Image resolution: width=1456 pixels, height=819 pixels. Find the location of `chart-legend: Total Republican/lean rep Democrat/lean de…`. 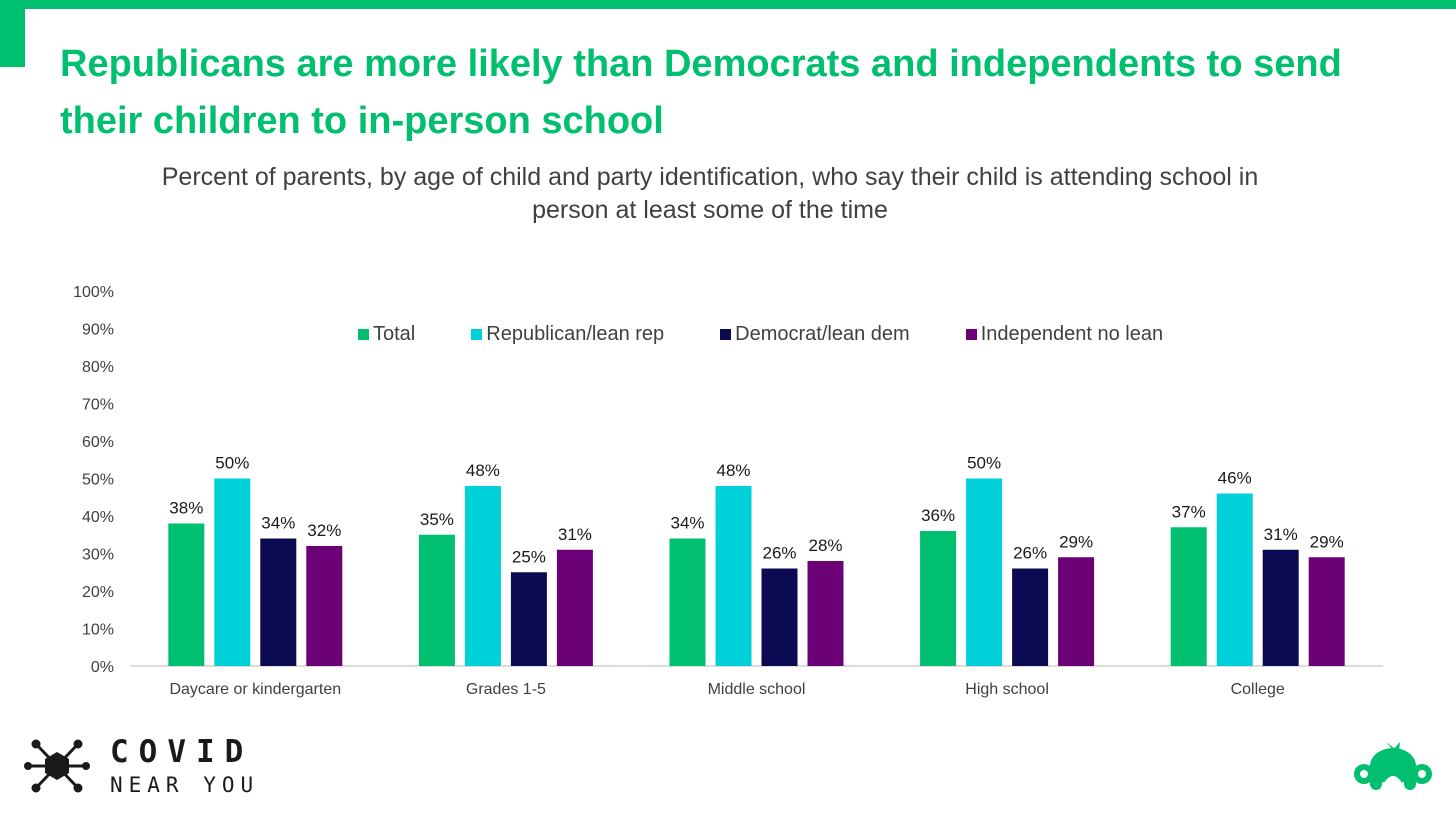

chart-legend: Total Republican/lean rep Democrat/lean de… is located at coordinates (760, 334).